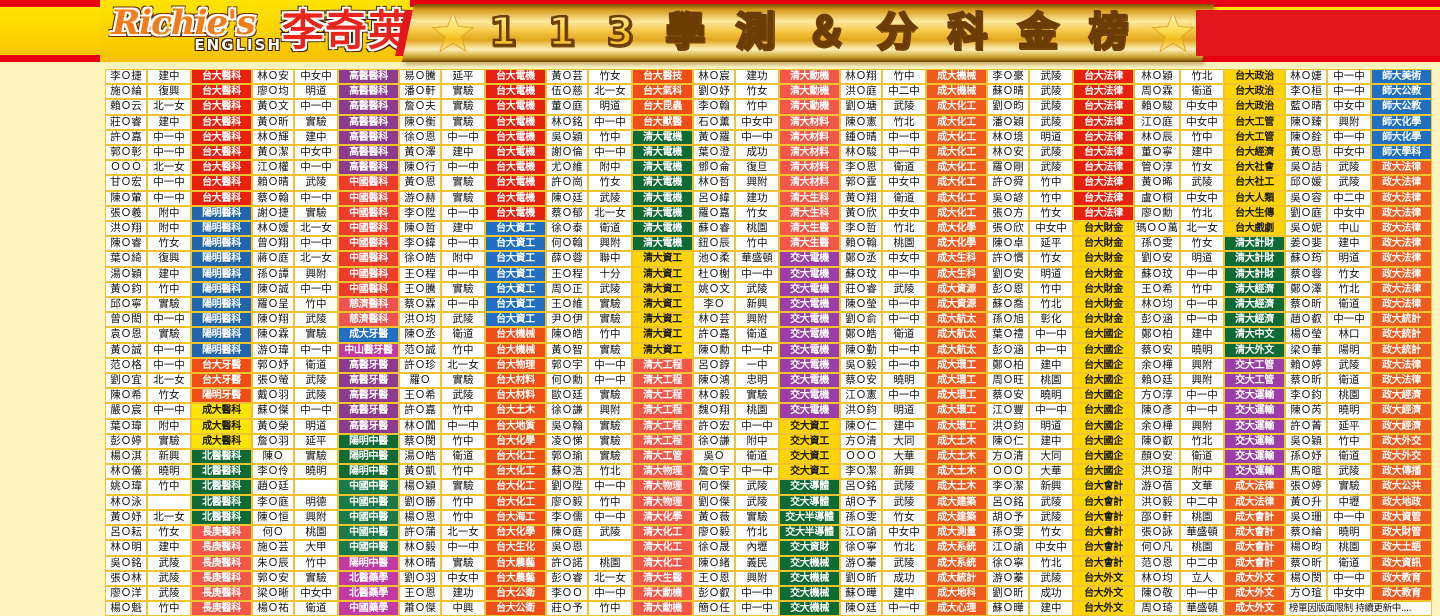 The width and height of the screenshot is (1440, 616). What do you see at coordinates (1008, 608) in the screenshot?
I see `student-name-cell: 蘇Ｏ曄` at bounding box center [1008, 608].